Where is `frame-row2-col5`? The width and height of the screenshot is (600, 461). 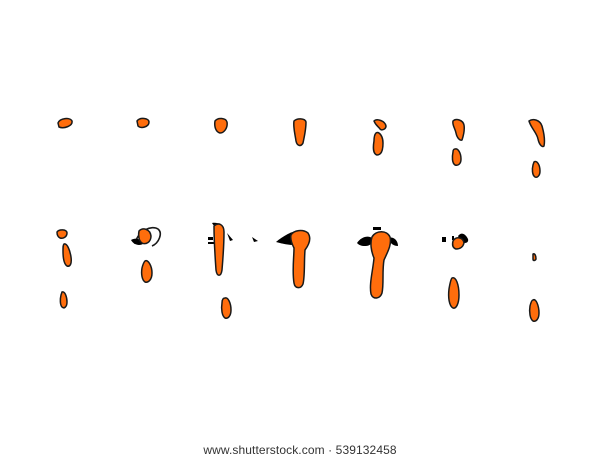 frame-row2-col5 is located at coordinates (377, 263).